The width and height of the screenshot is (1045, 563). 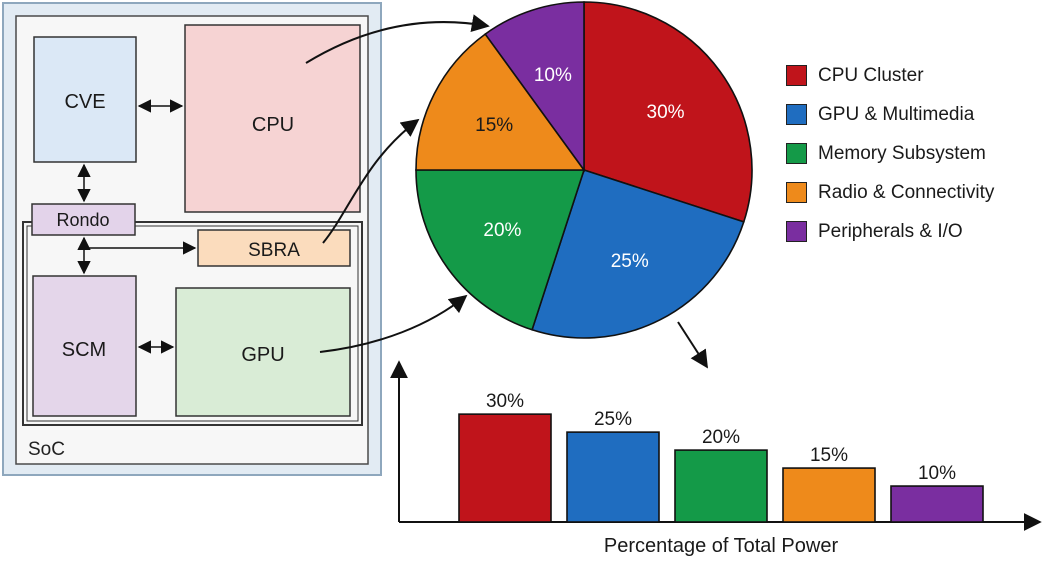 I want to click on bar-gpu-multimedia, so click(x=613, y=477).